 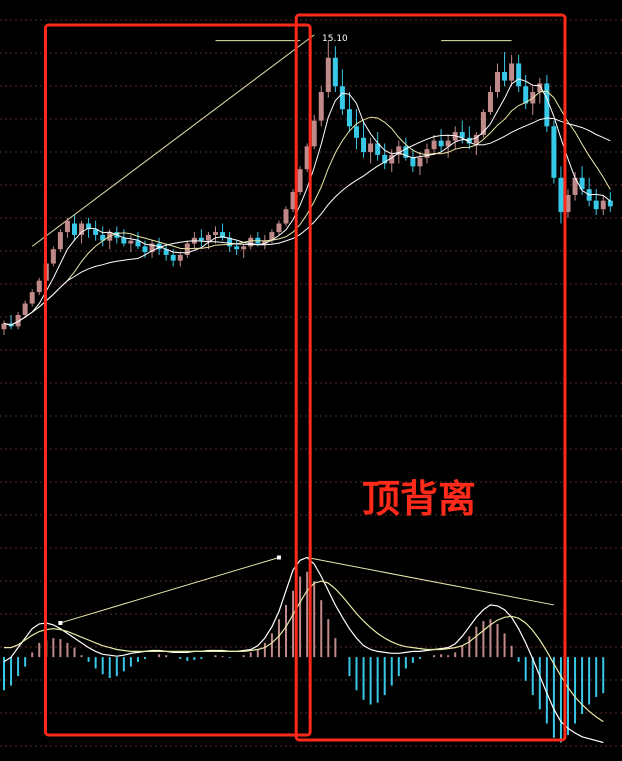 I want to click on macd-trendline-rising, so click(x=170, y=590).